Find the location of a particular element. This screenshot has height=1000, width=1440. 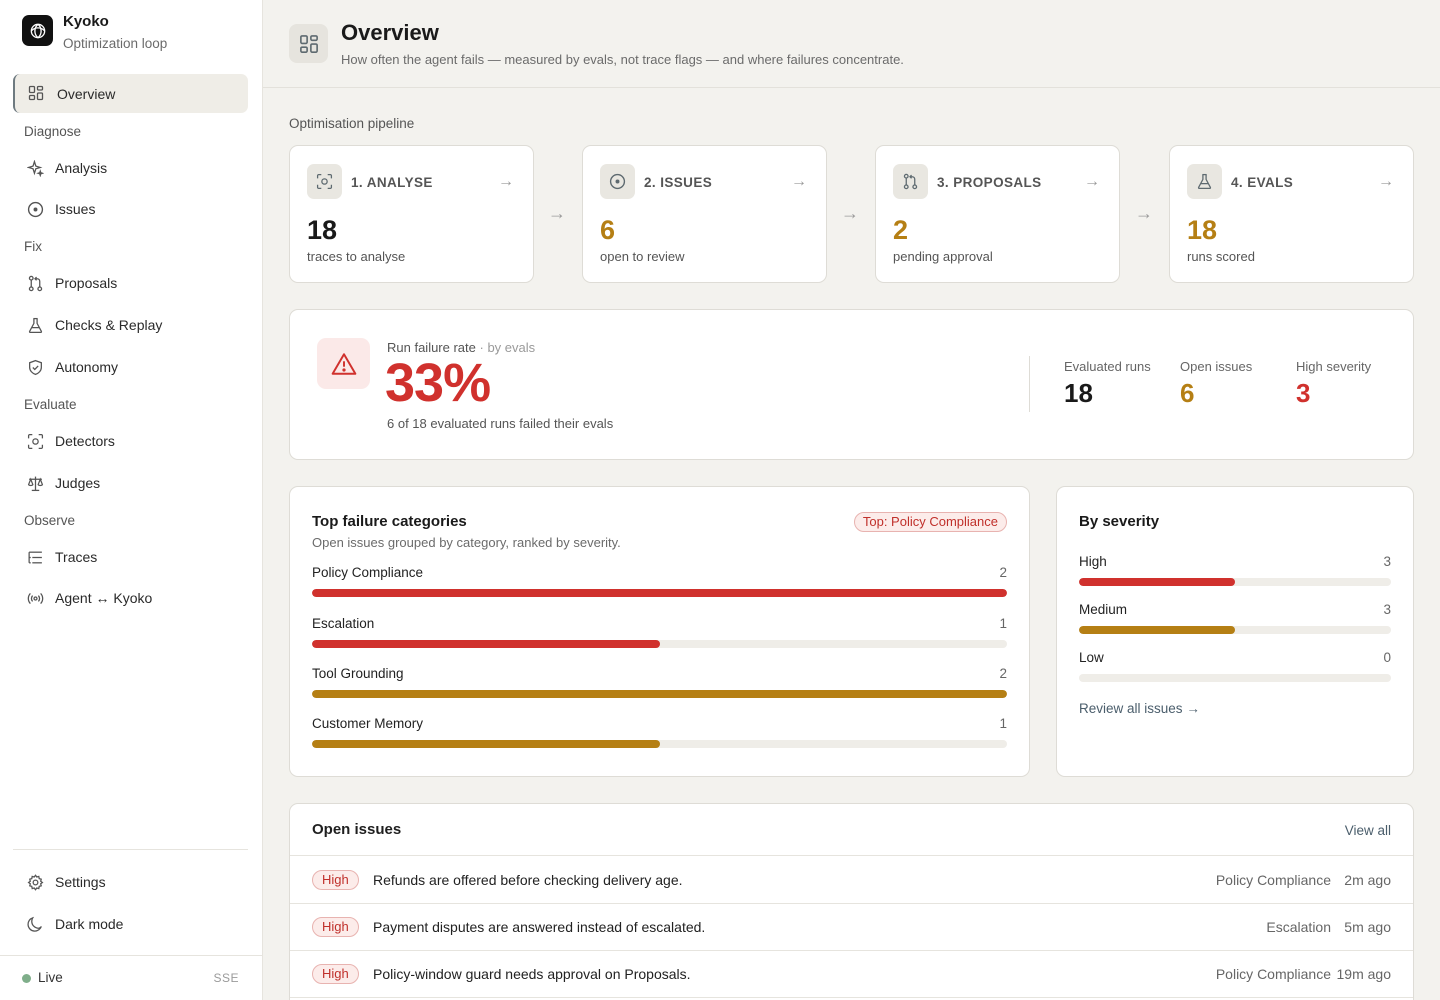

target-icon is located at coordinates (35, 209).